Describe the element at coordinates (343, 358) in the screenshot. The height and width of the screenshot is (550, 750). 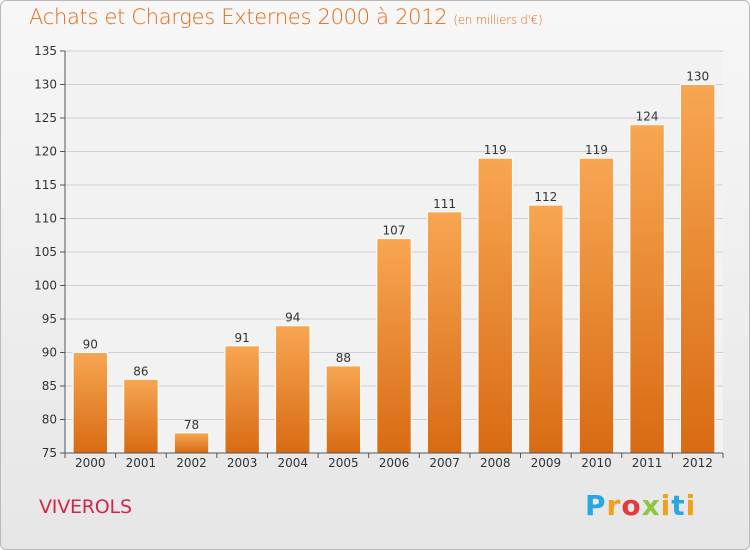
I see `data-label: 88` at that location.